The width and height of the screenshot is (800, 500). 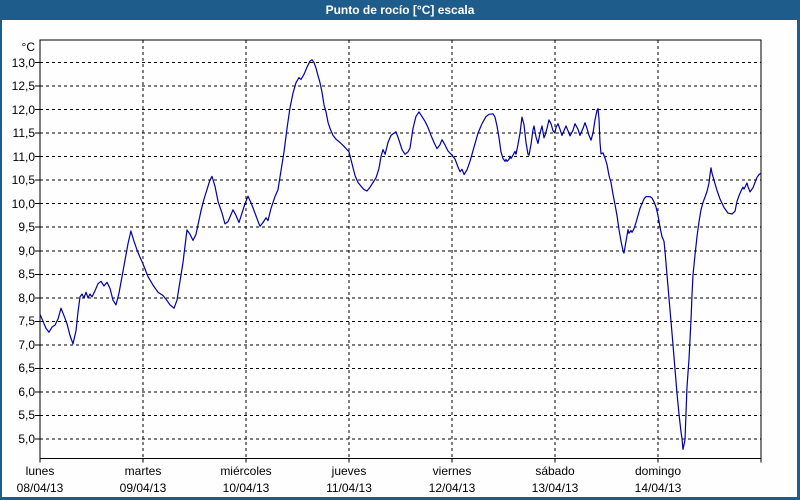 What do you see at coordinates (23, 180) in the screenshot?
I see `y-tick-label: 10,5` at bounding box center [23, 180].